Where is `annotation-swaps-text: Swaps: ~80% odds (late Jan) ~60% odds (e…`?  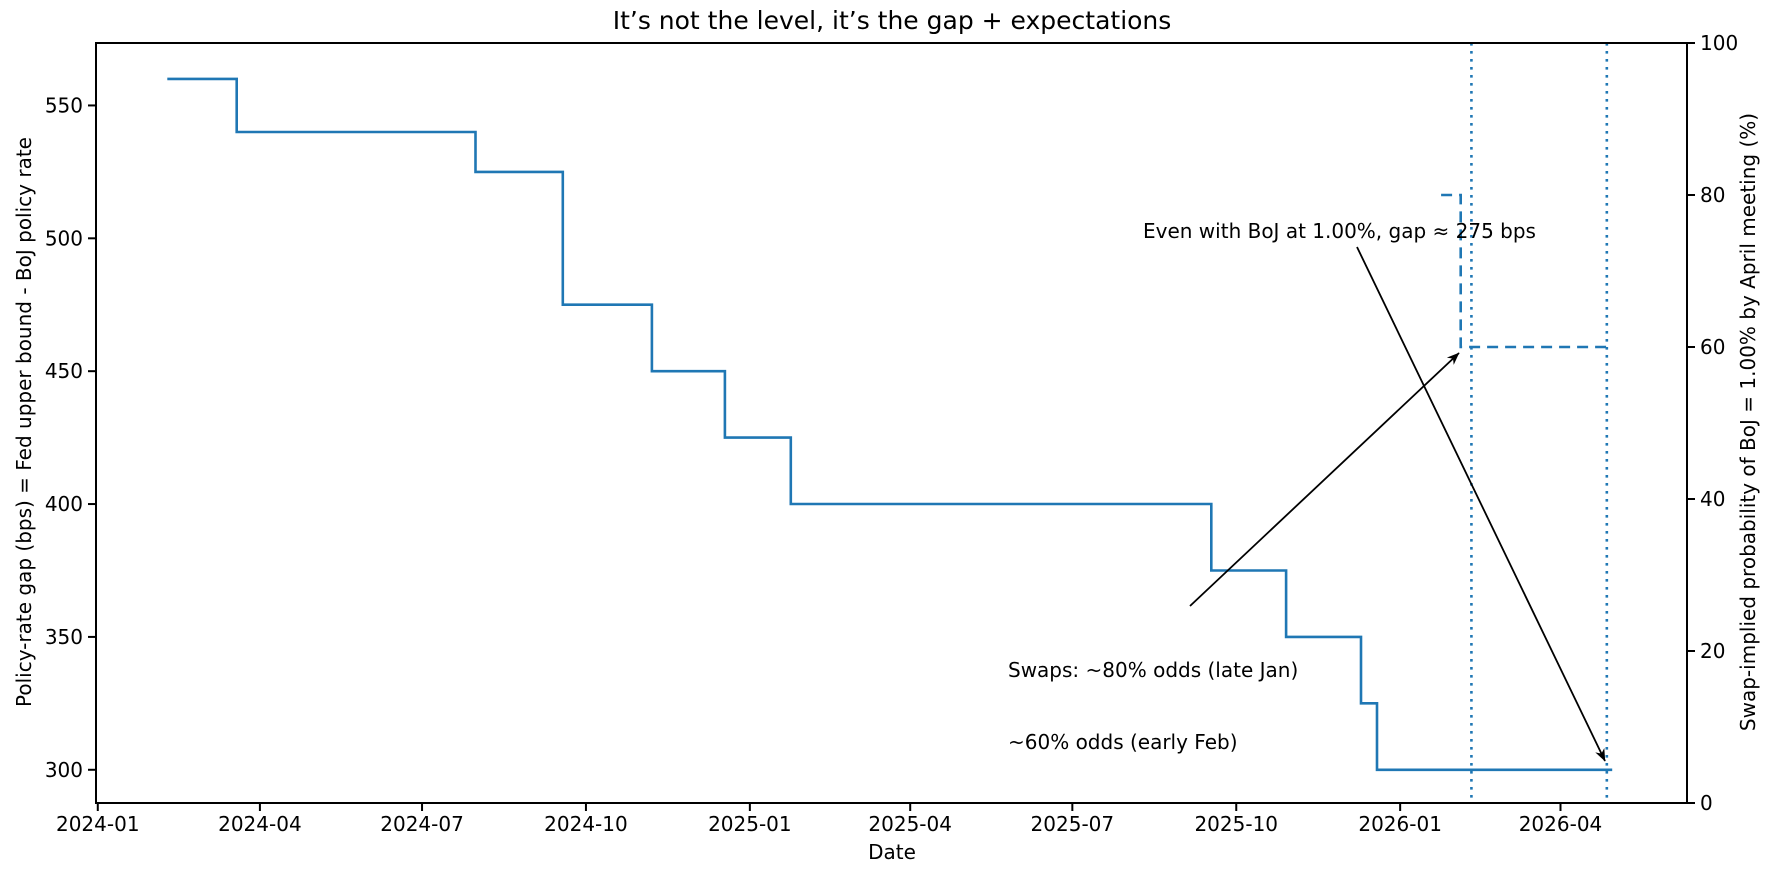 annotation-swaps-text: Swaps: ~80% odds (late Jan) ~60% odds (e… is located at coordinates (1153, 706).